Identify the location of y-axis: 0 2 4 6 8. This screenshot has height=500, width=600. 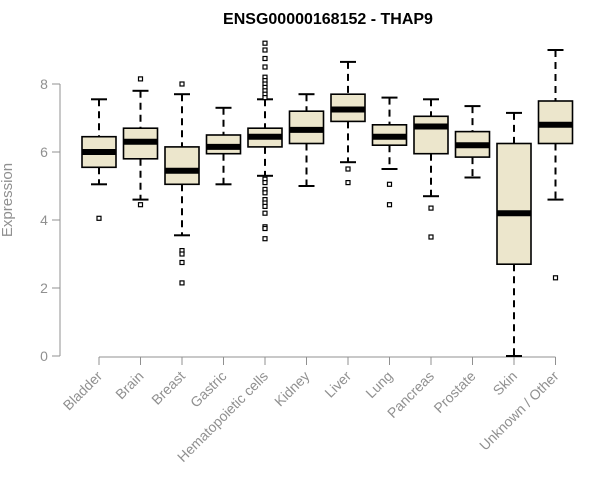
(50, 220).